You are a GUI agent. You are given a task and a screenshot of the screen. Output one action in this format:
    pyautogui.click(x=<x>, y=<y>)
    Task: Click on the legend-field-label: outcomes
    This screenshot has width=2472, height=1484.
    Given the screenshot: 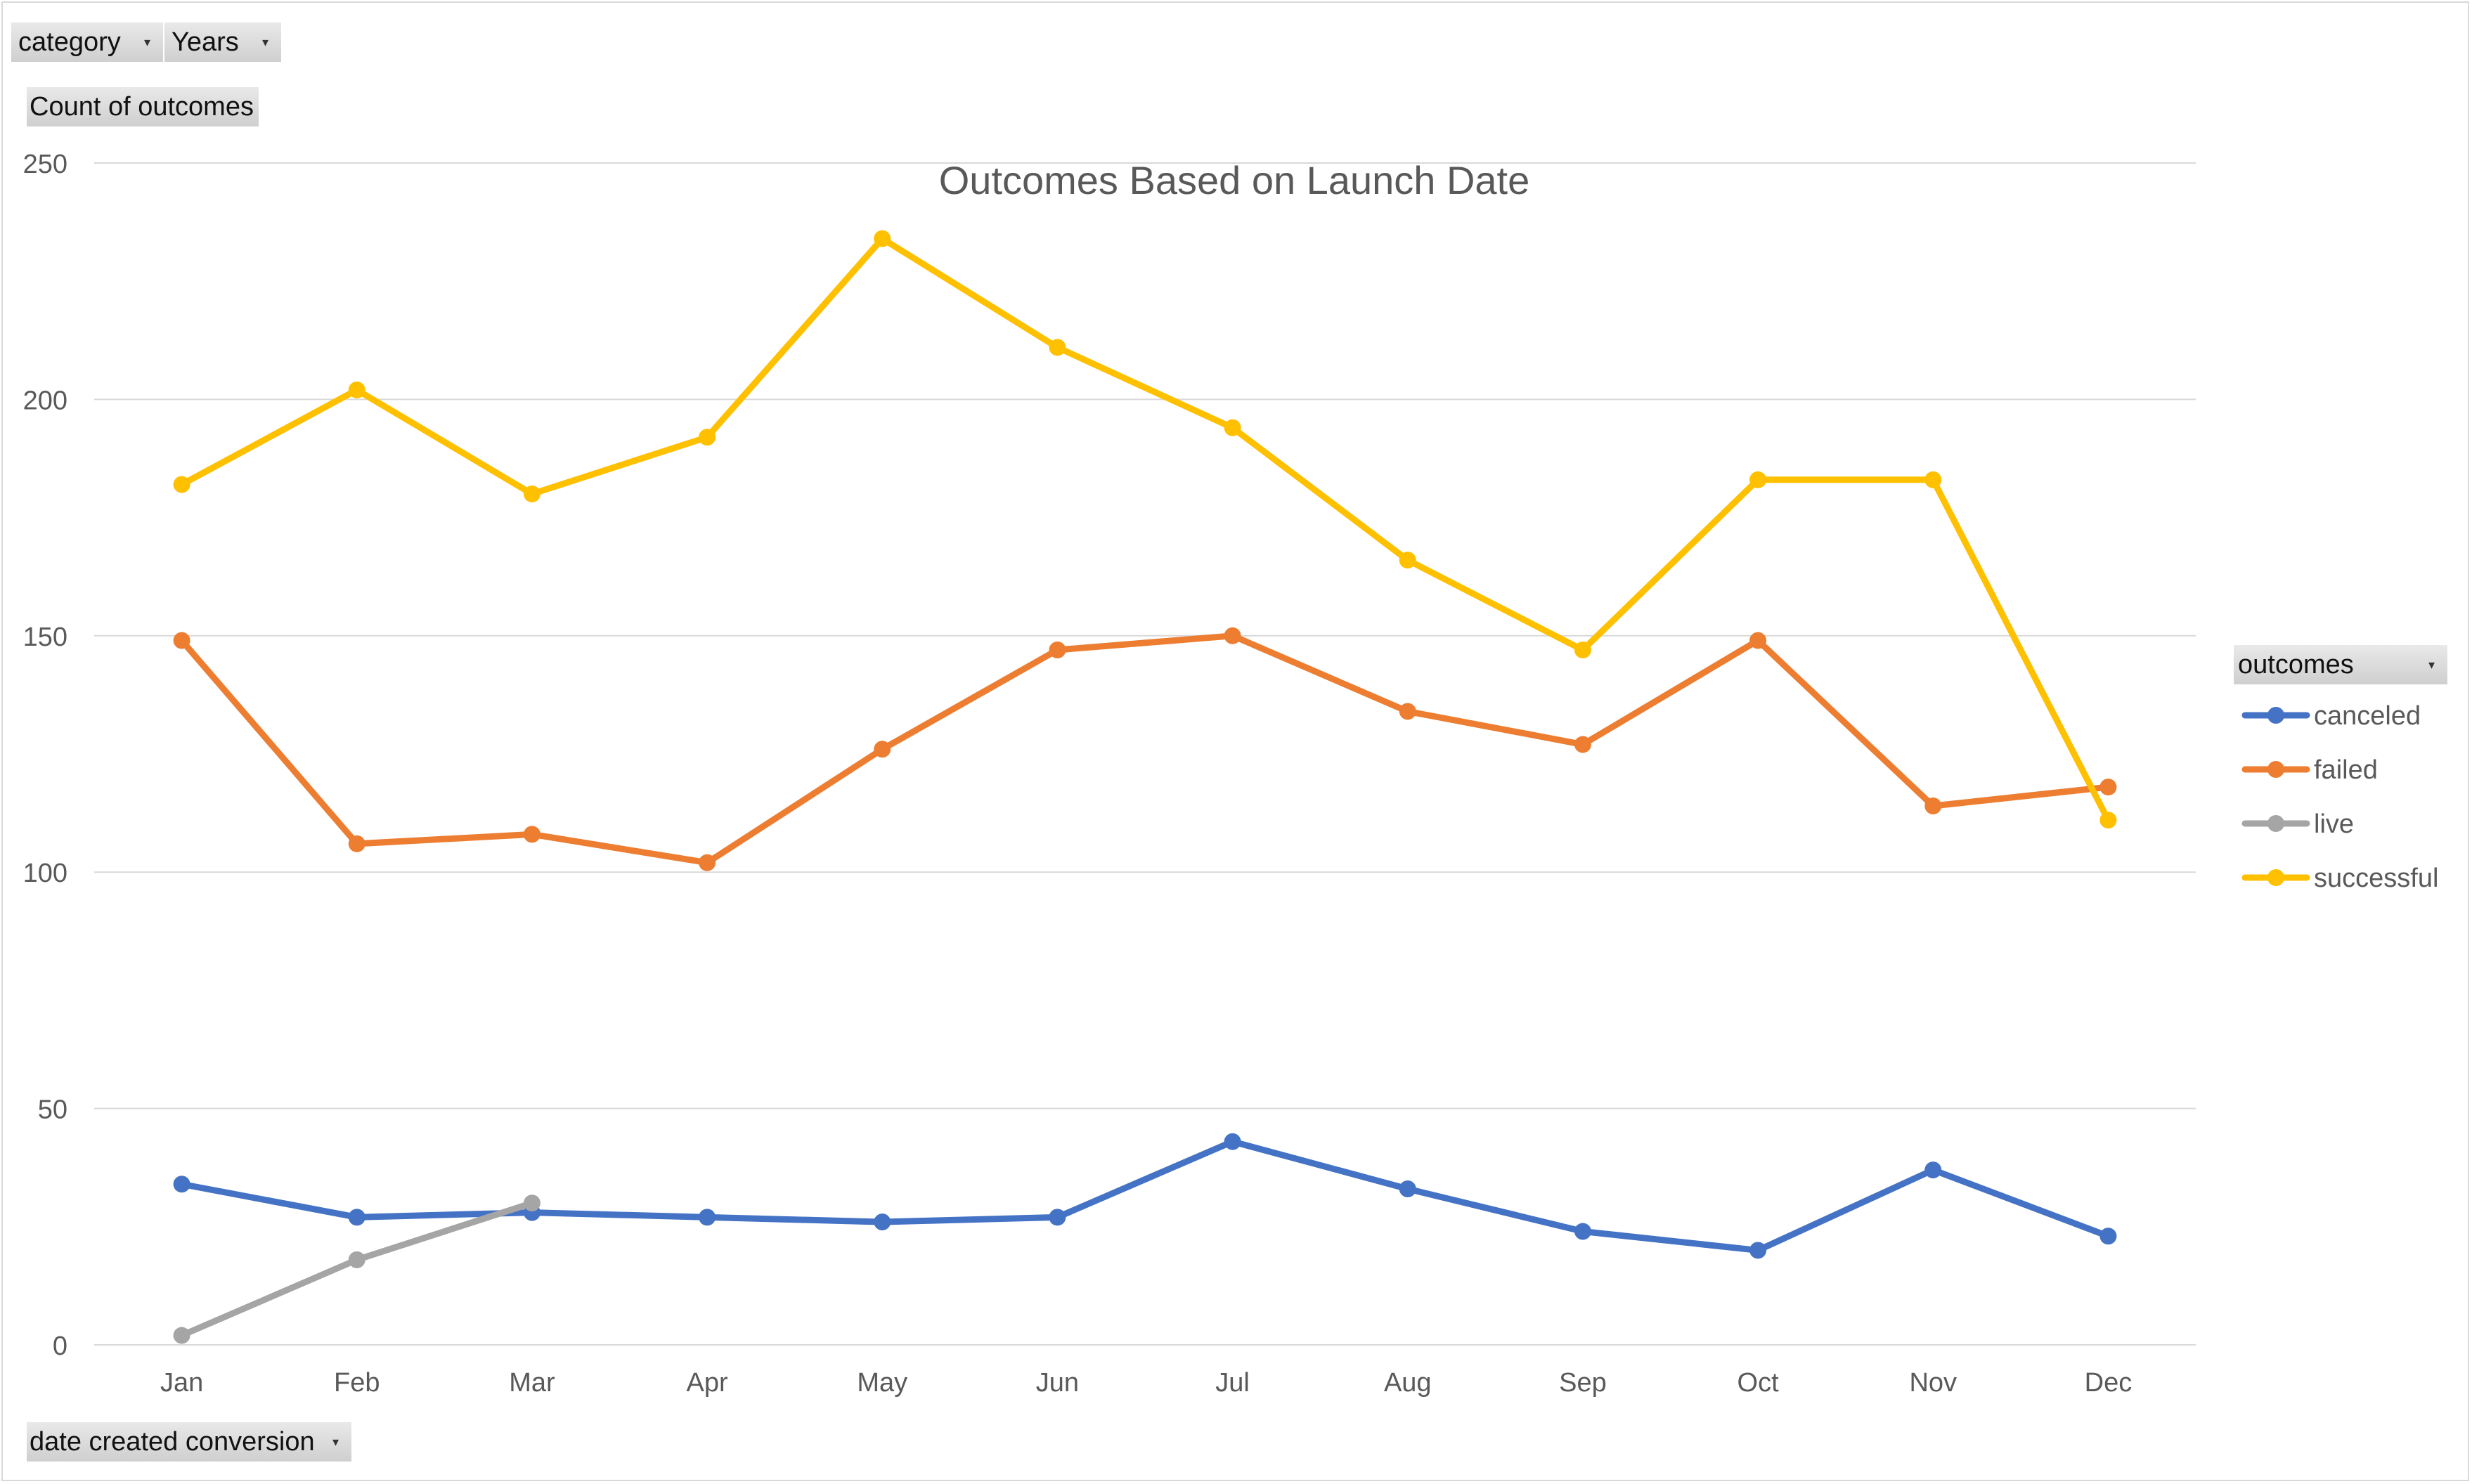 What is the action you would take?
    pyautogui.click(x=2296, y=664)
    